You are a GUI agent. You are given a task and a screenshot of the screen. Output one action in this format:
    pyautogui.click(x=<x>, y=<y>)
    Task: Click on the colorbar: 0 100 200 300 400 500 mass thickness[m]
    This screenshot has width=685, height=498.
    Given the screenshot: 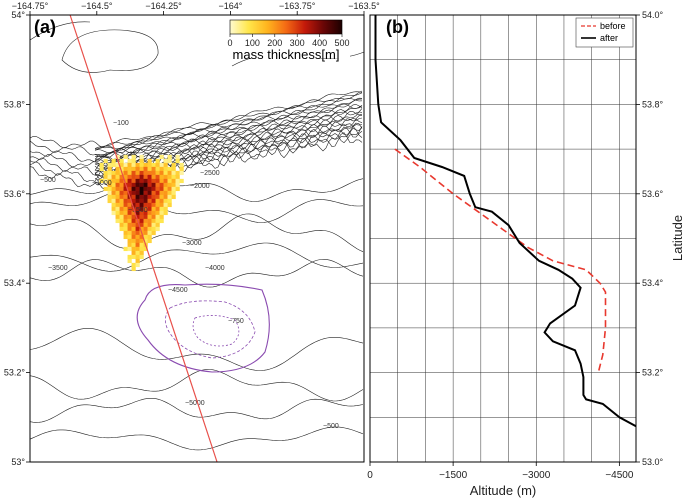 What is the action you would take?
    pyautogui.click(x=286, y=39)
    